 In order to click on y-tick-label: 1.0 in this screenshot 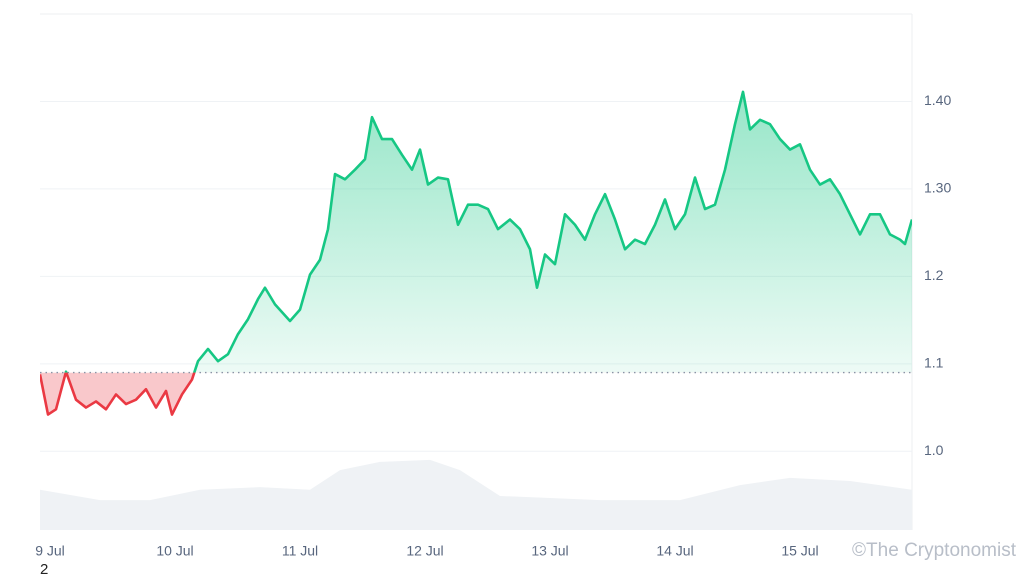, I will do `click(934, 450)`.